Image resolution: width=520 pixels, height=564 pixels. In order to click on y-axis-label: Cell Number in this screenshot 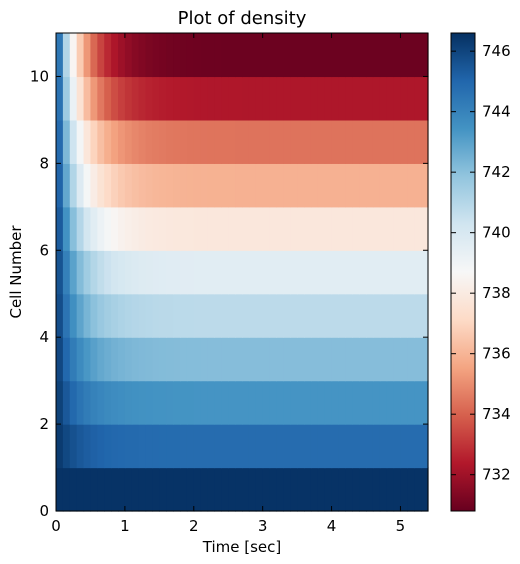, I will do `click(16, 272)`.